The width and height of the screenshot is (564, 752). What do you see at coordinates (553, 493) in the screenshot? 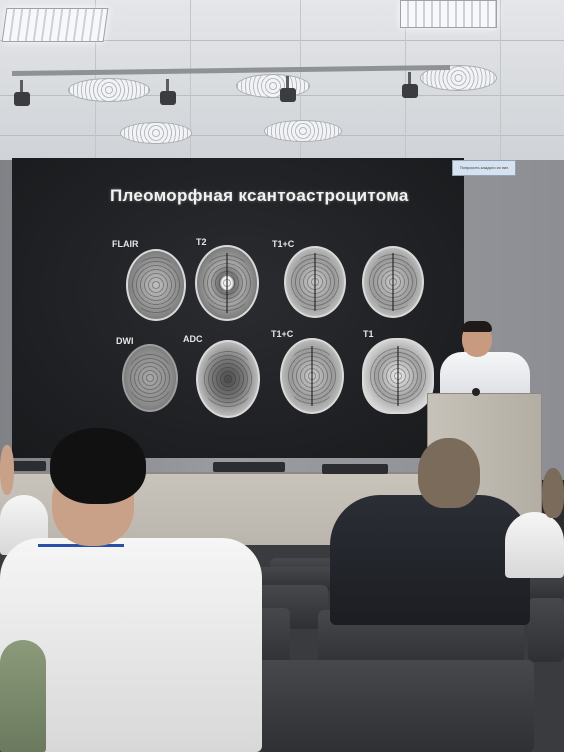
I see `attendee-right-head` at bounding box center [553, 493].